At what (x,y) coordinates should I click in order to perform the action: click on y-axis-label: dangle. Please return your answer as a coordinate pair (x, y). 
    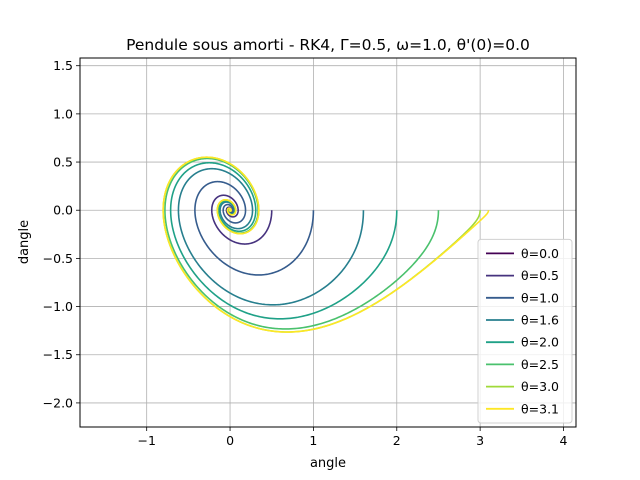
    Looking at the image, I should click on (24, 242).